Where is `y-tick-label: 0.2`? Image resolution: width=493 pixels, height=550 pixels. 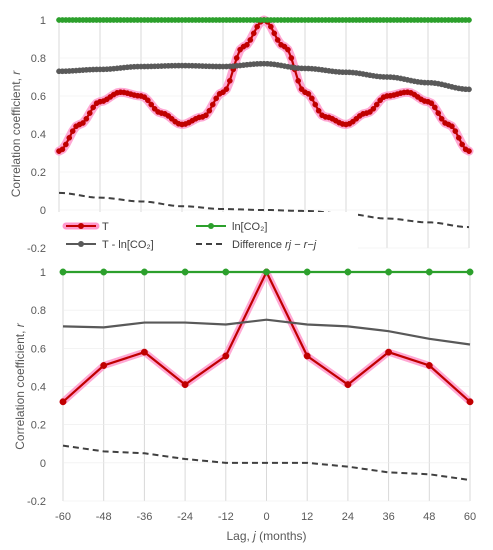
y-tick-label: 0.2 is located at coordinates (38, 173).